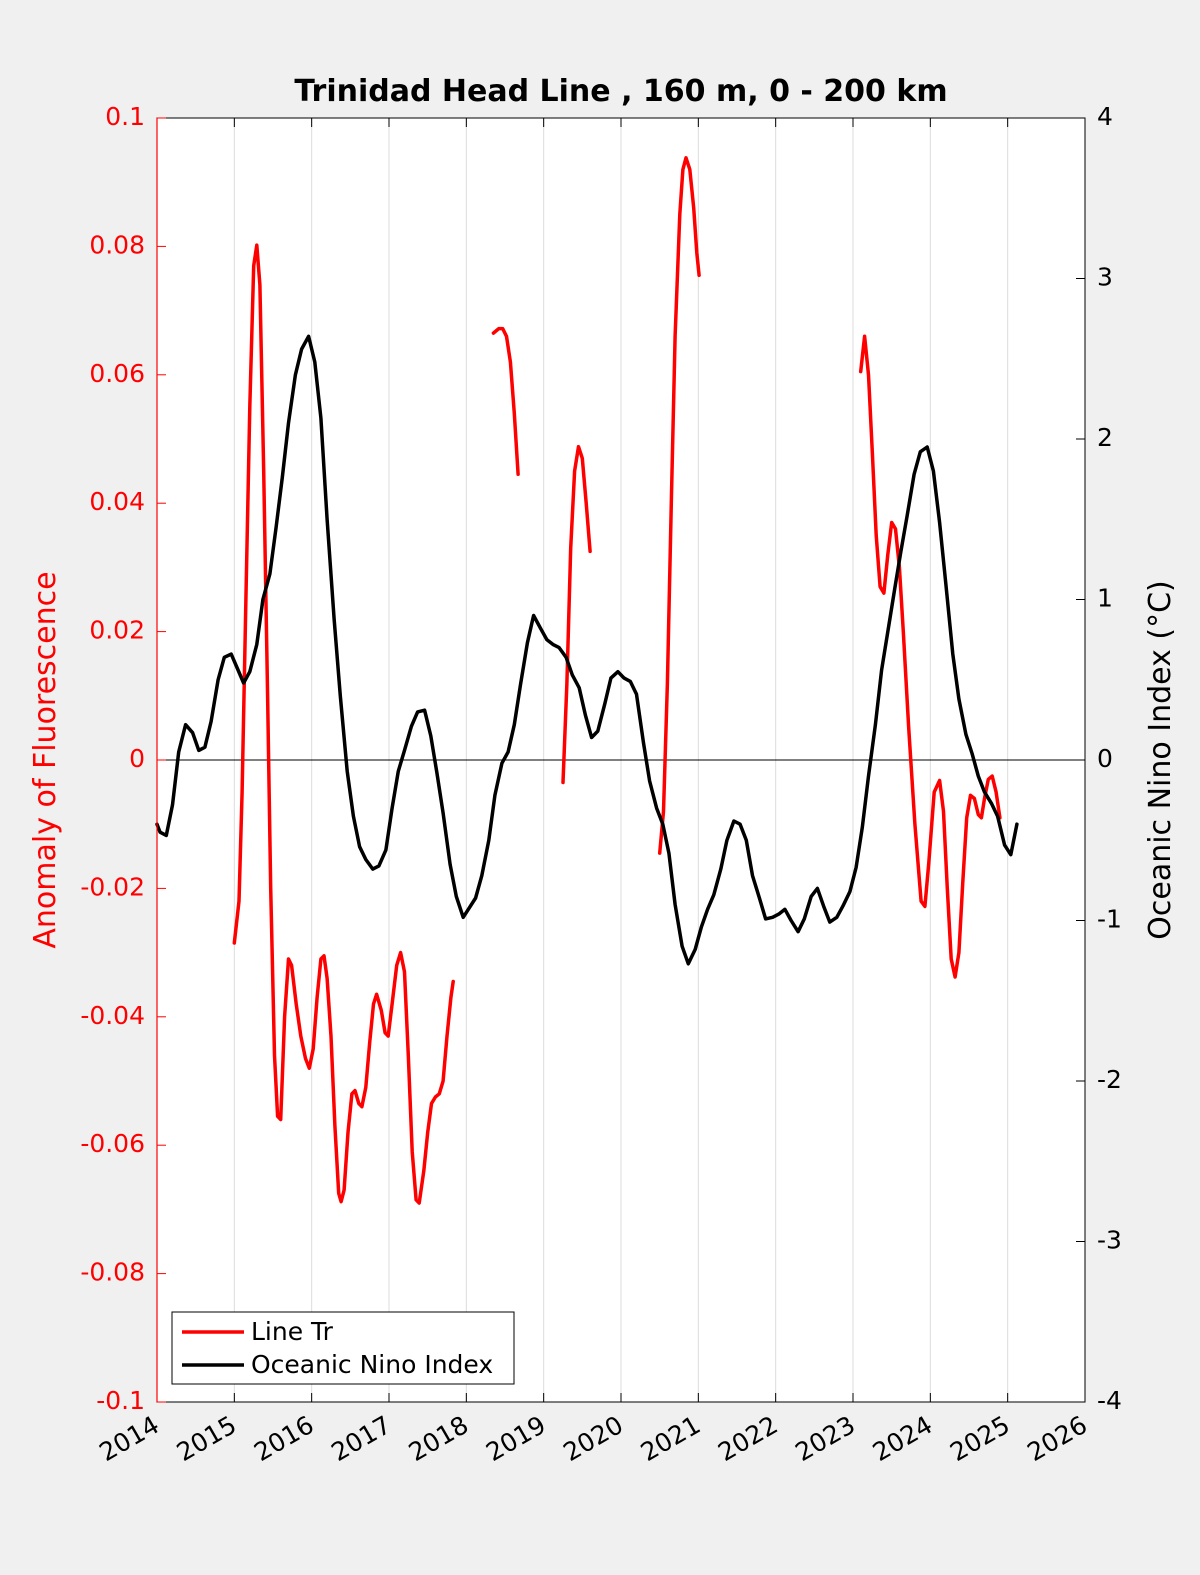 This screenshot has width=1200, height=1575. I want to click on y-tick-label: 0.04, so click(117, 501).